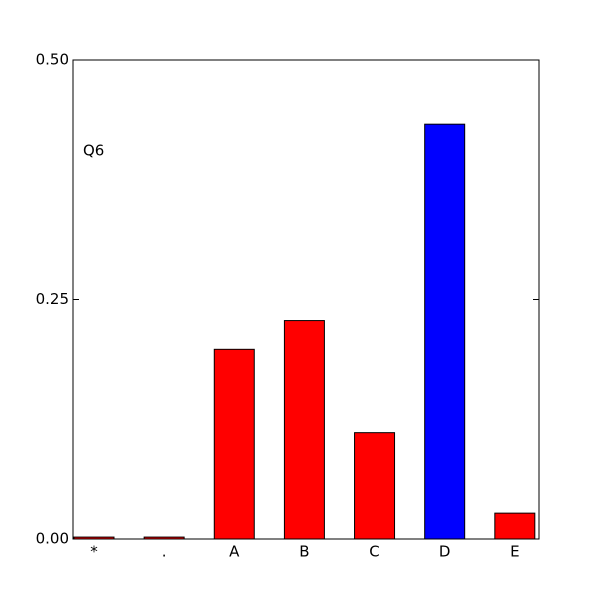 The width and height of the screenshot is (600, 600). What do you see at coordinates (52, 60) in the screenshot?
I see `y-tick-label: 0.50` at bounding box center [52, 60].